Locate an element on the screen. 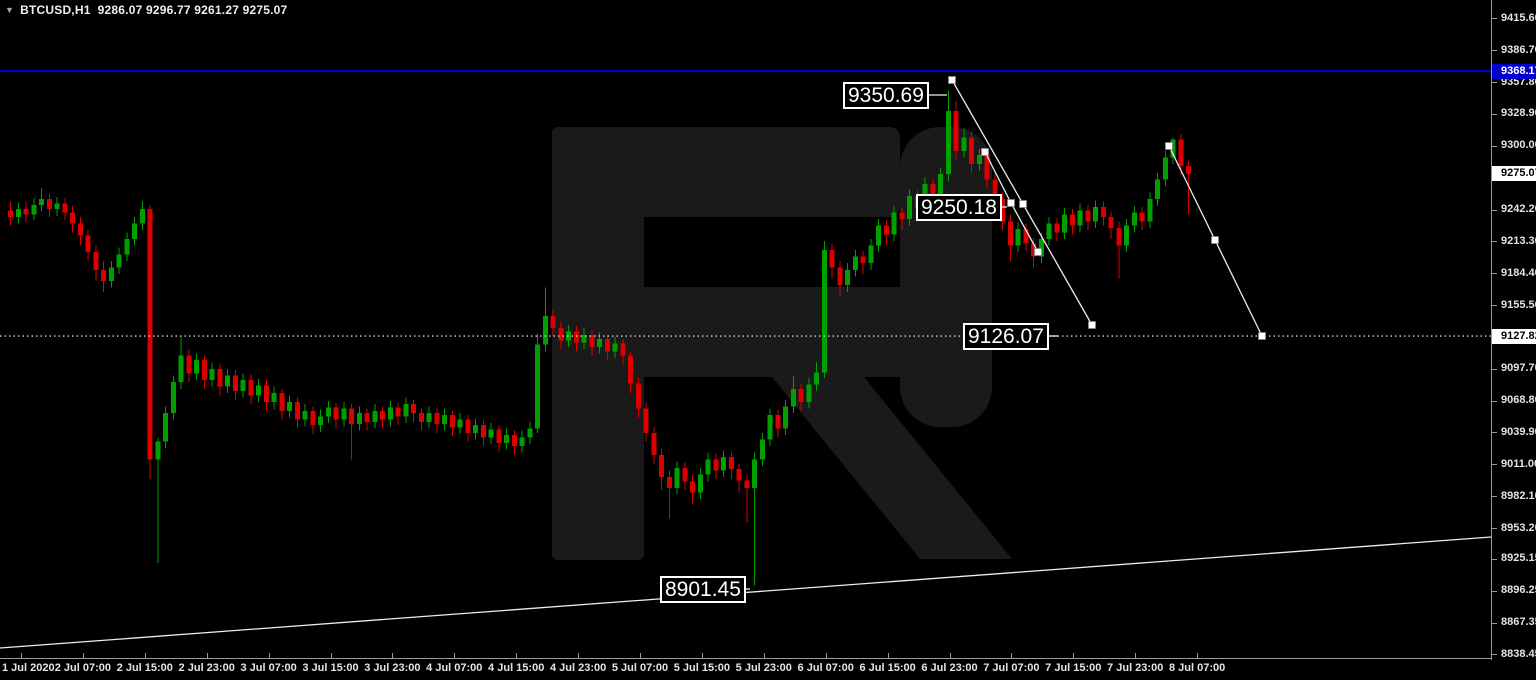 This screenshot has width=1536, height=680. price-axis-separator is located at coordinates (1491, 330).